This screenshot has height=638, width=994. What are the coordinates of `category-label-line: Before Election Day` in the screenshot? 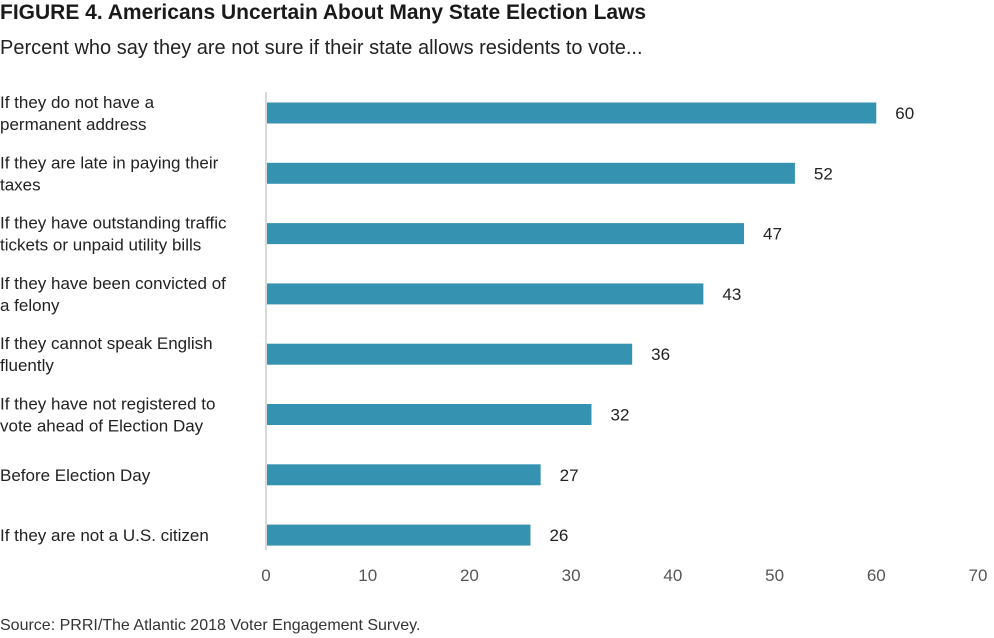 It's located at (75, 475).